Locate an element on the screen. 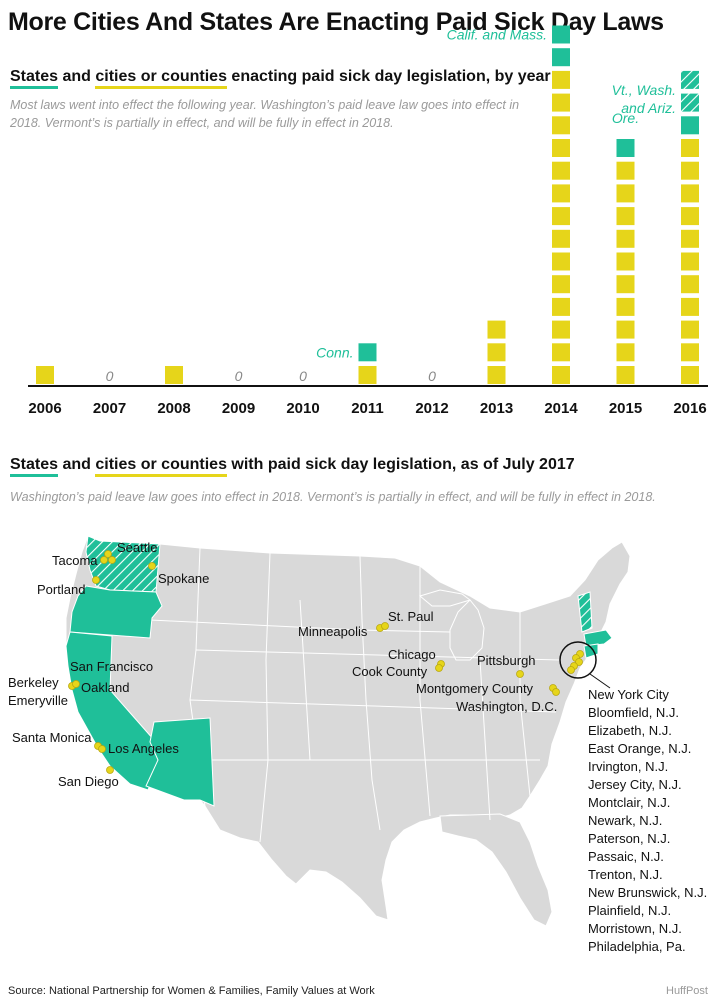  ny-list-item: New York City is located at coordinates (628, 694).